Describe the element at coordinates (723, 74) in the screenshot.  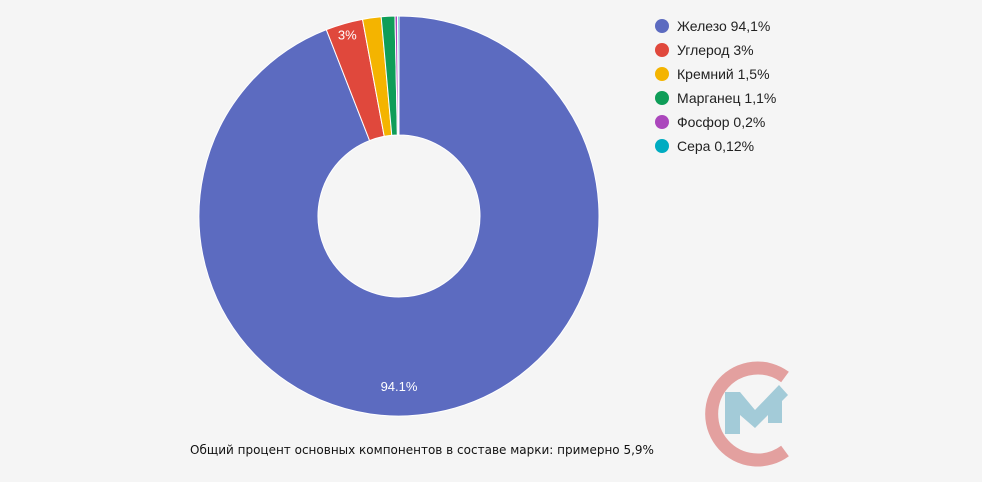
I see `legend-label: Кремний 1,5%` at that location.